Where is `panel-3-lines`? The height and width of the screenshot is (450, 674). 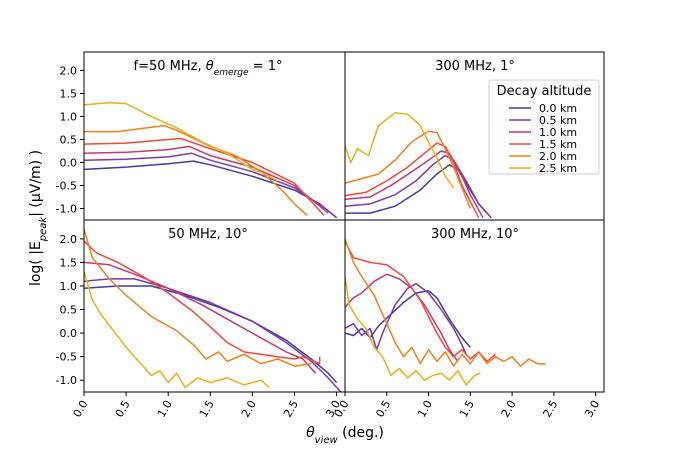
panel-3-lines is located at coordinates (213, 310).